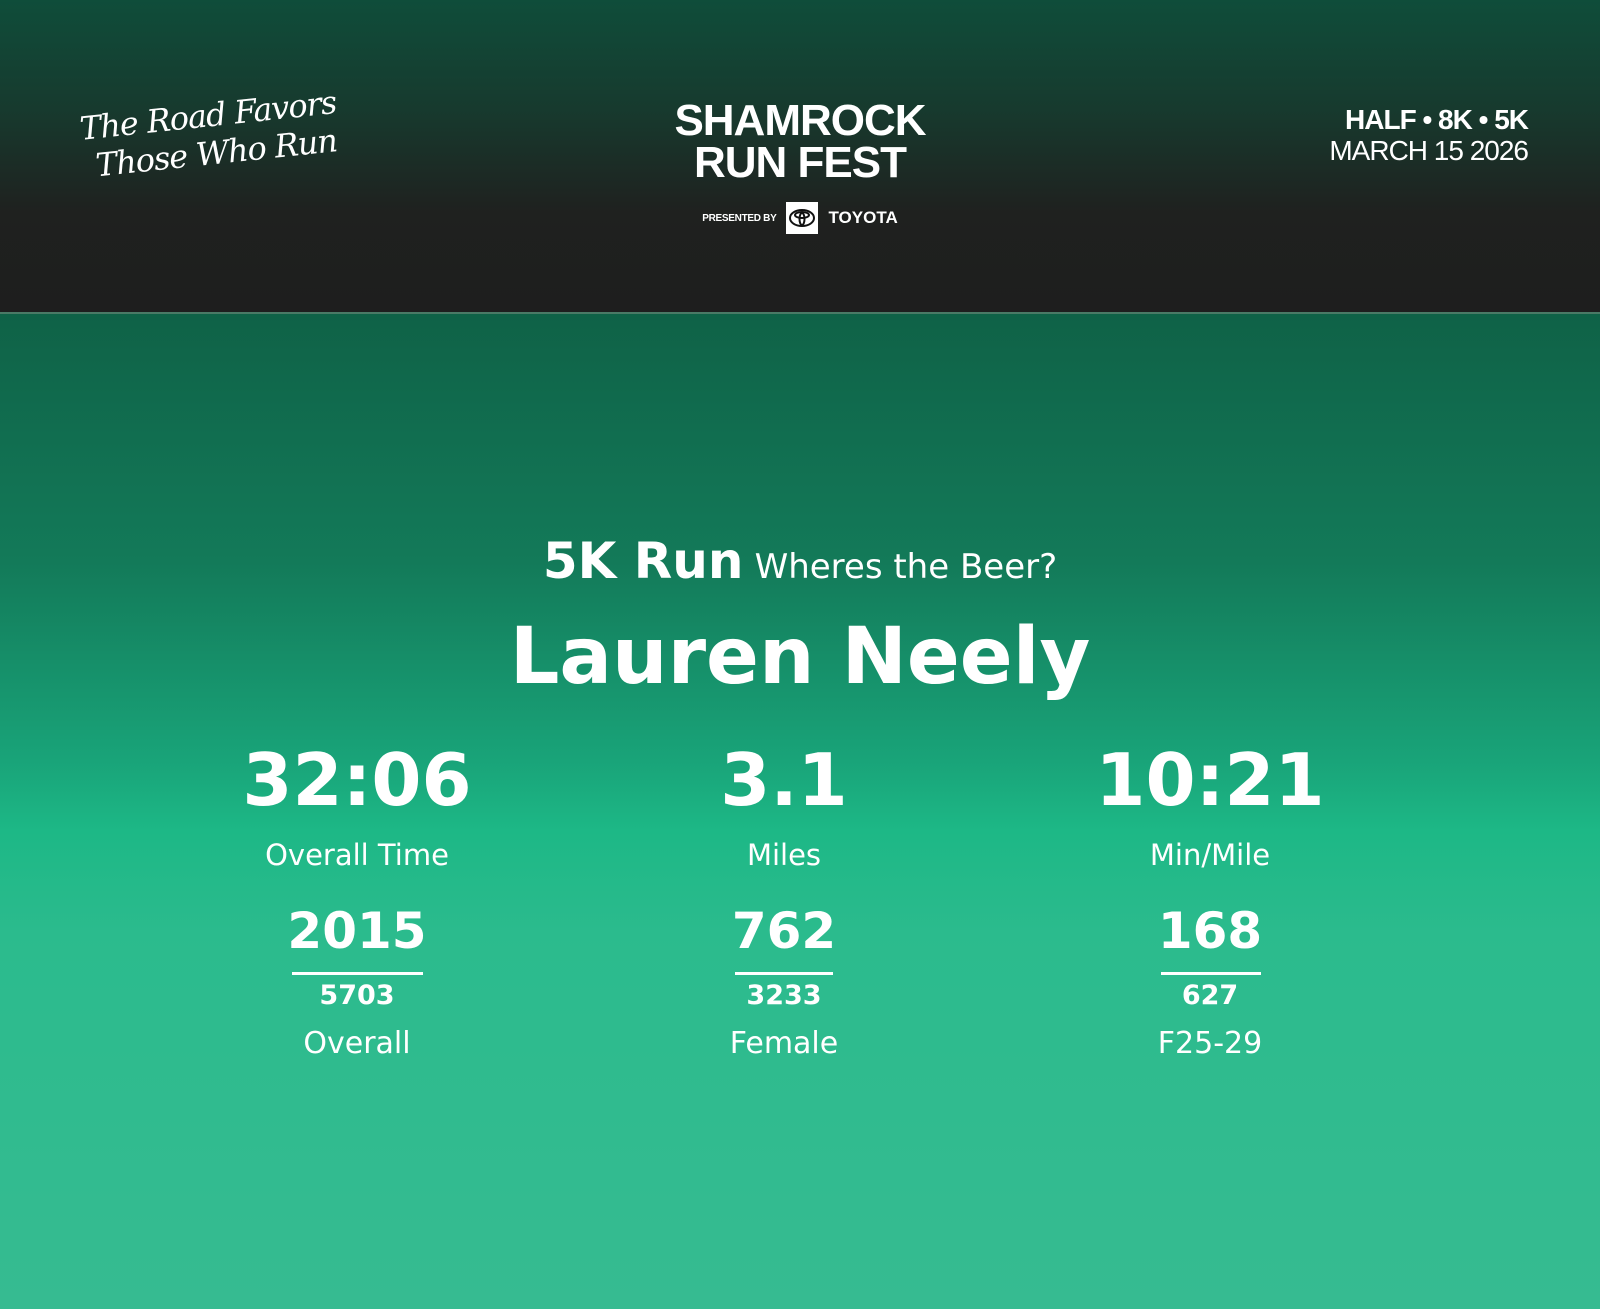  I want to click on place-value: 762, so click(784, 931).